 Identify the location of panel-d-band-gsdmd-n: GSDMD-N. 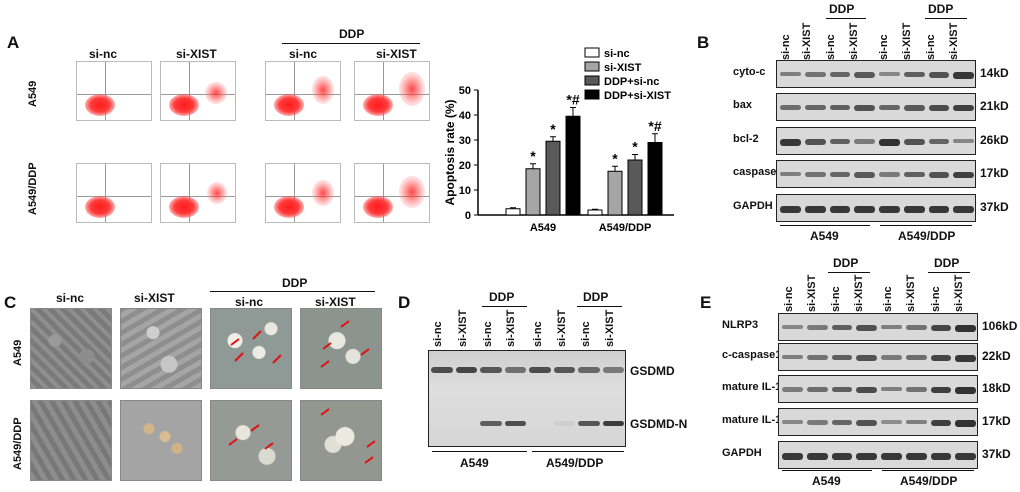
(659, 424).